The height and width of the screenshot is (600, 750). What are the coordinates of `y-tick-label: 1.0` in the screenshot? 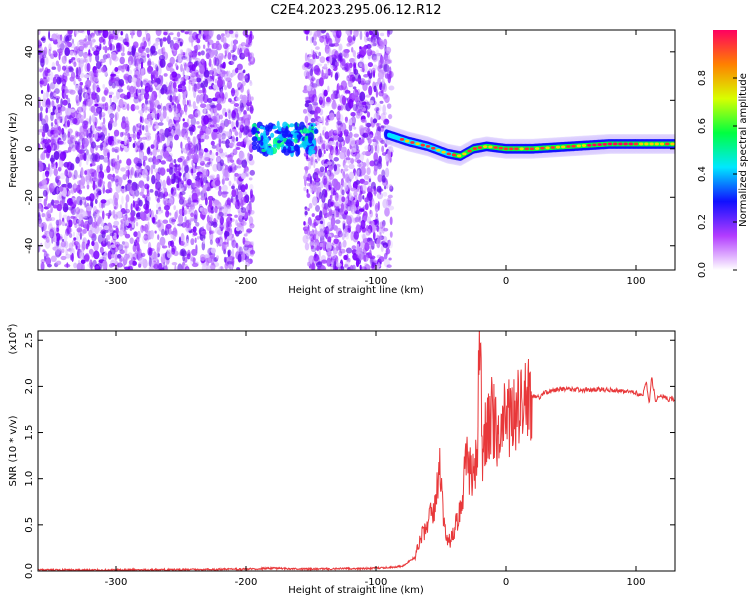 It's located at (29, 479).